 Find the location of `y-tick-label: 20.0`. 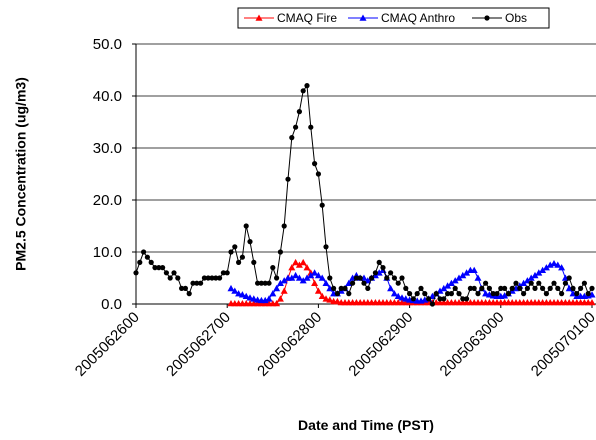

y-tick-label: 20.0 is located at coordinates (107, 200).